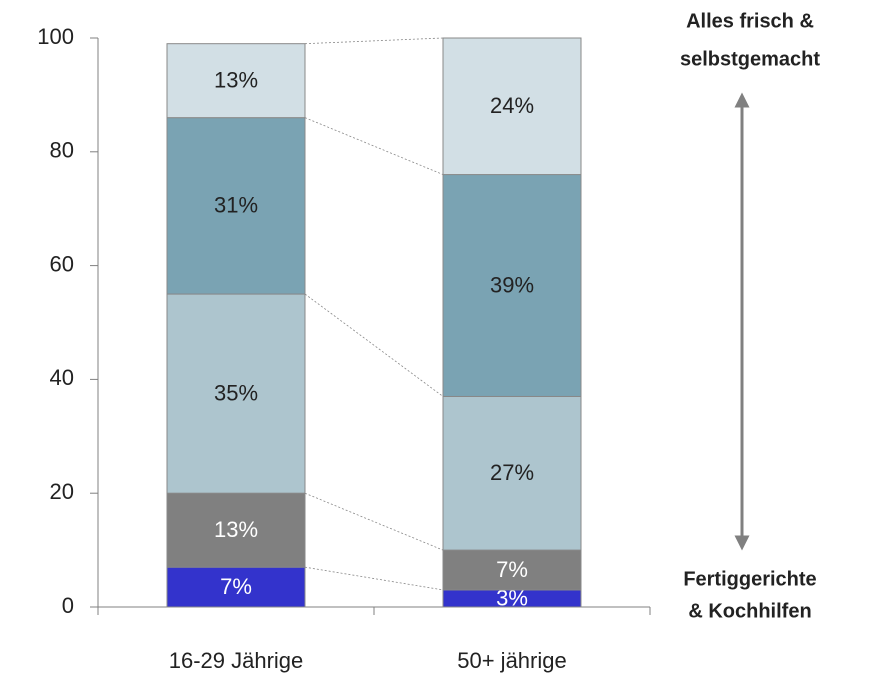 The image size is (872, 679). I want to click on value-label: 31%, so click(236, 205).